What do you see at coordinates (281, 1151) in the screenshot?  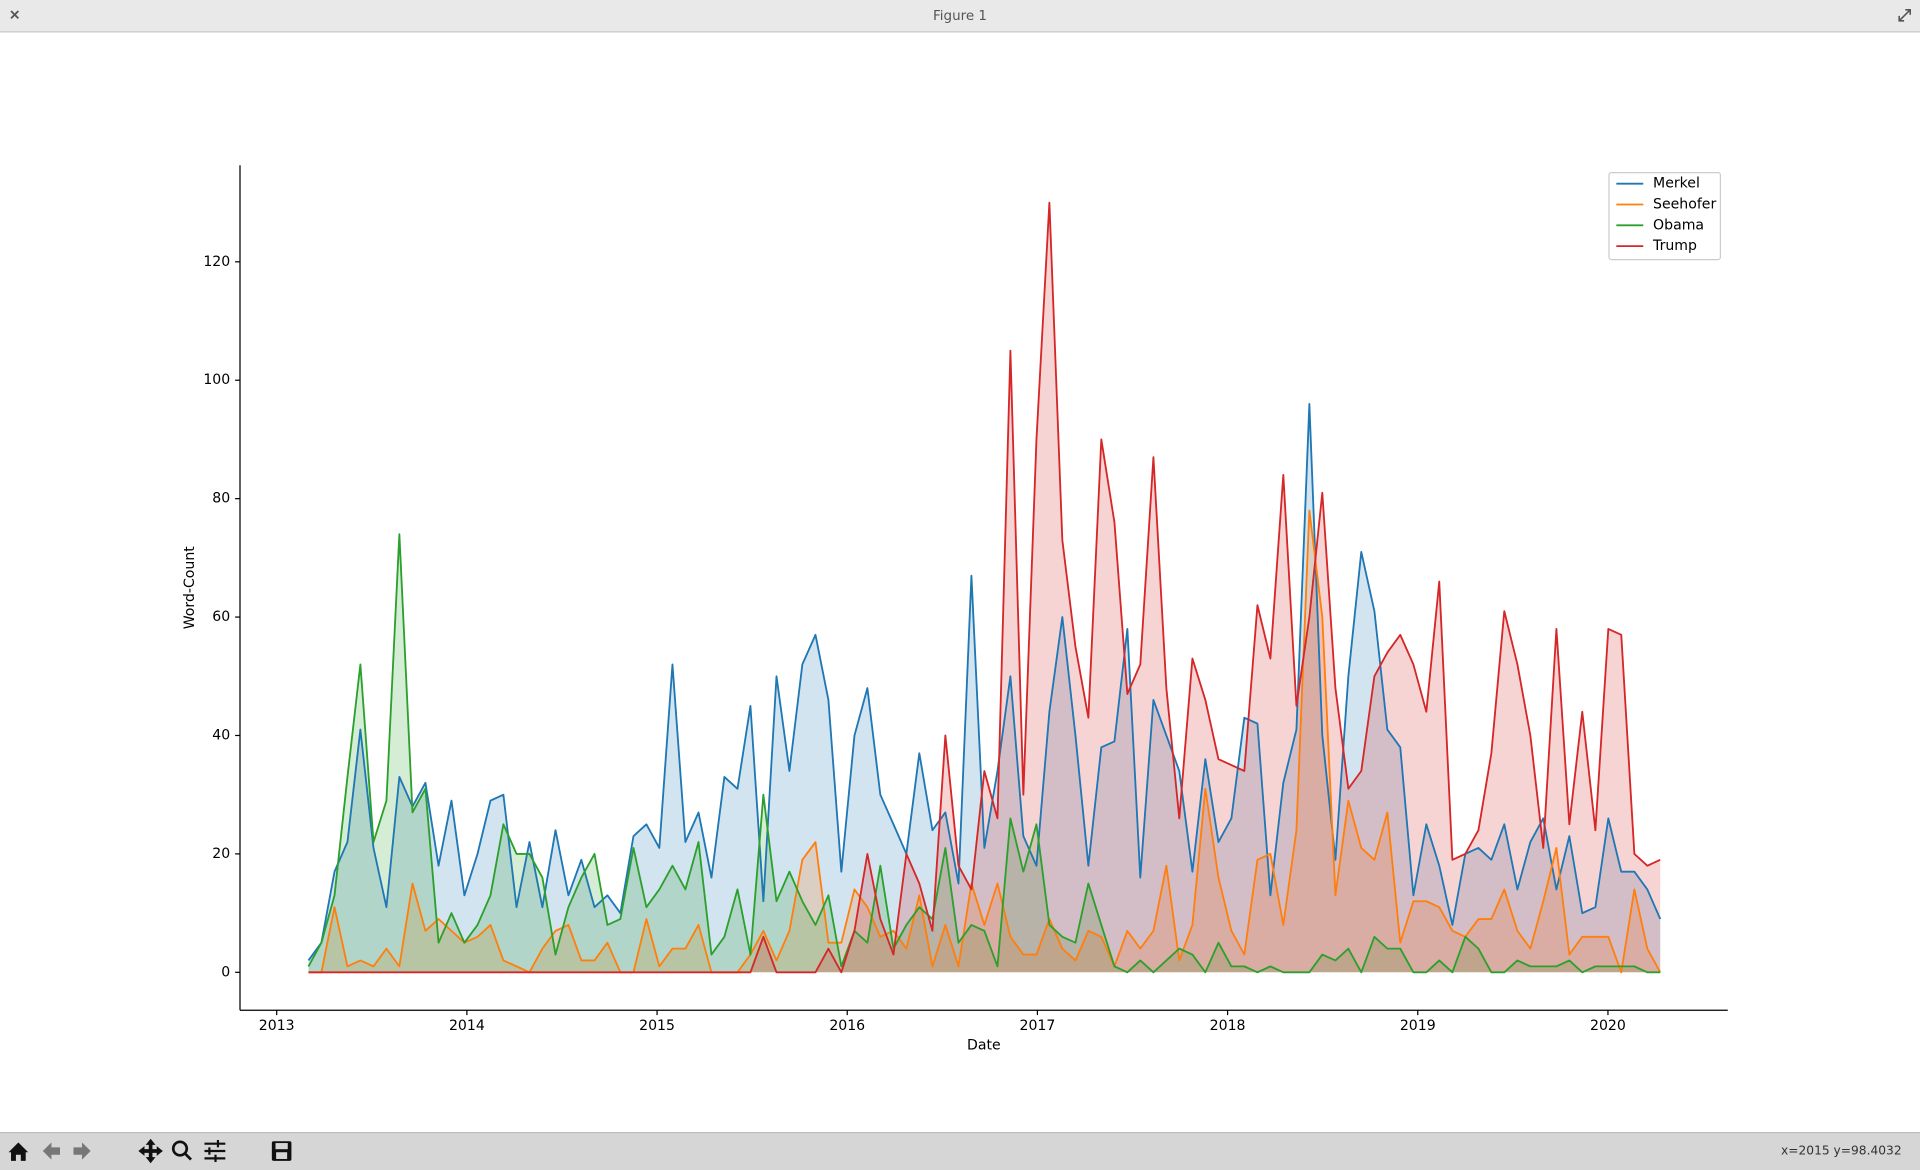 I see `save-button` at bounding box center [281, 1151].